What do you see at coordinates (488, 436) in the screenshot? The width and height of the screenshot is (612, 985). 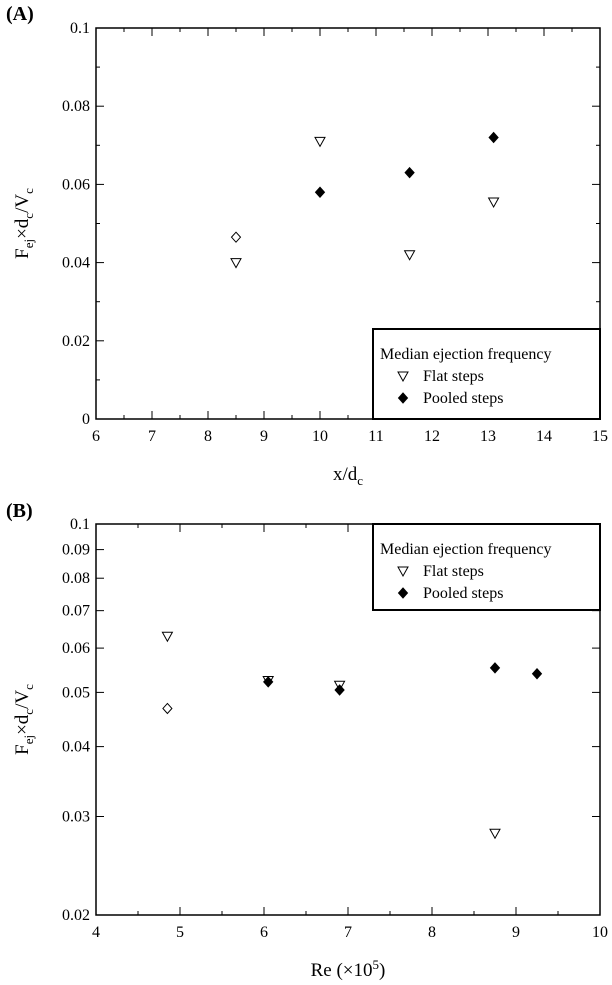 I see `x-tick-label: 13` at bounding box center [488, 436].